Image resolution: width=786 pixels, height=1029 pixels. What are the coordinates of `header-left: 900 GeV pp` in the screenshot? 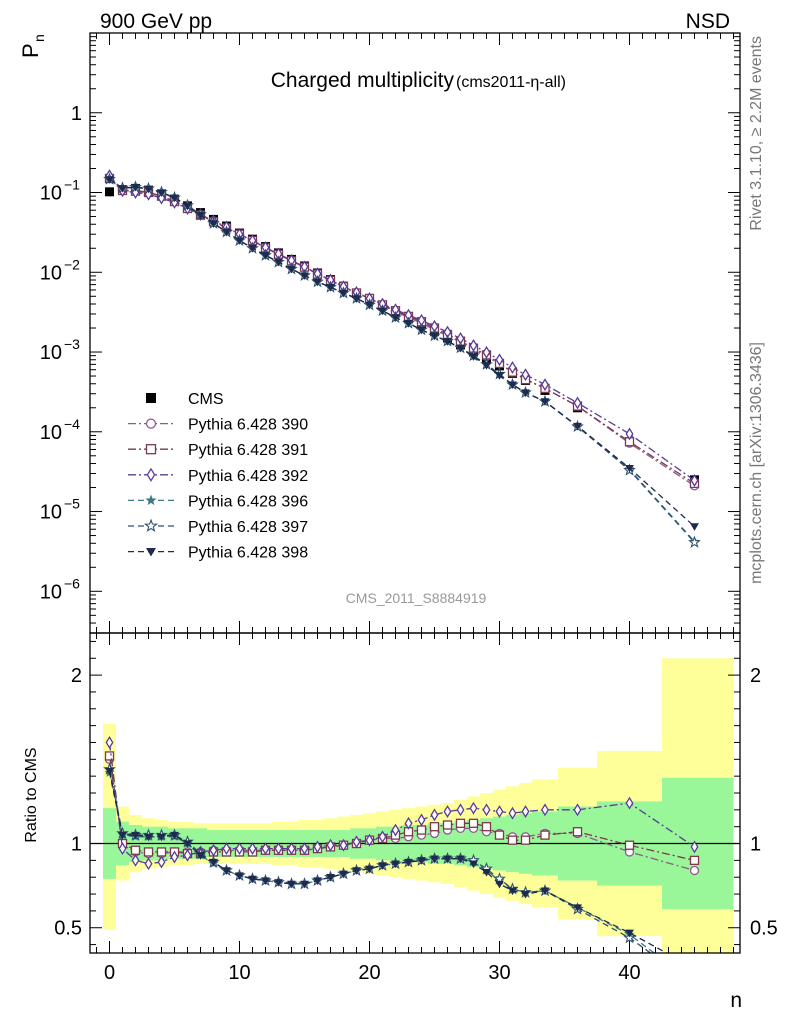 It's located at (156, 21).